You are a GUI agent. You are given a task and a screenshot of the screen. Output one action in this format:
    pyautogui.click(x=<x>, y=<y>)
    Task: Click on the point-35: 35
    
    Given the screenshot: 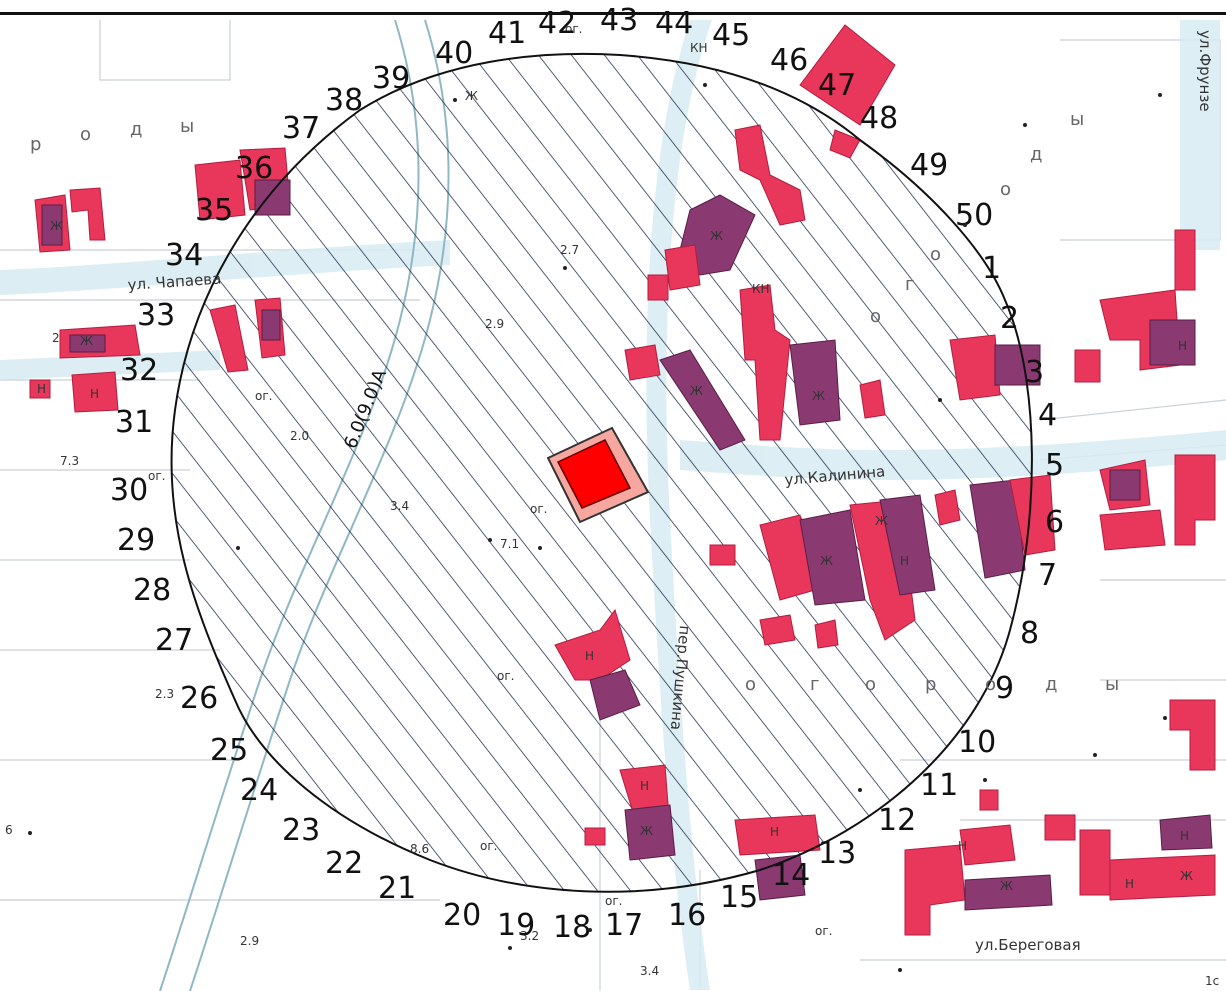 What is the action you would take?
    pyautogui.click(x=214, y=210)
    